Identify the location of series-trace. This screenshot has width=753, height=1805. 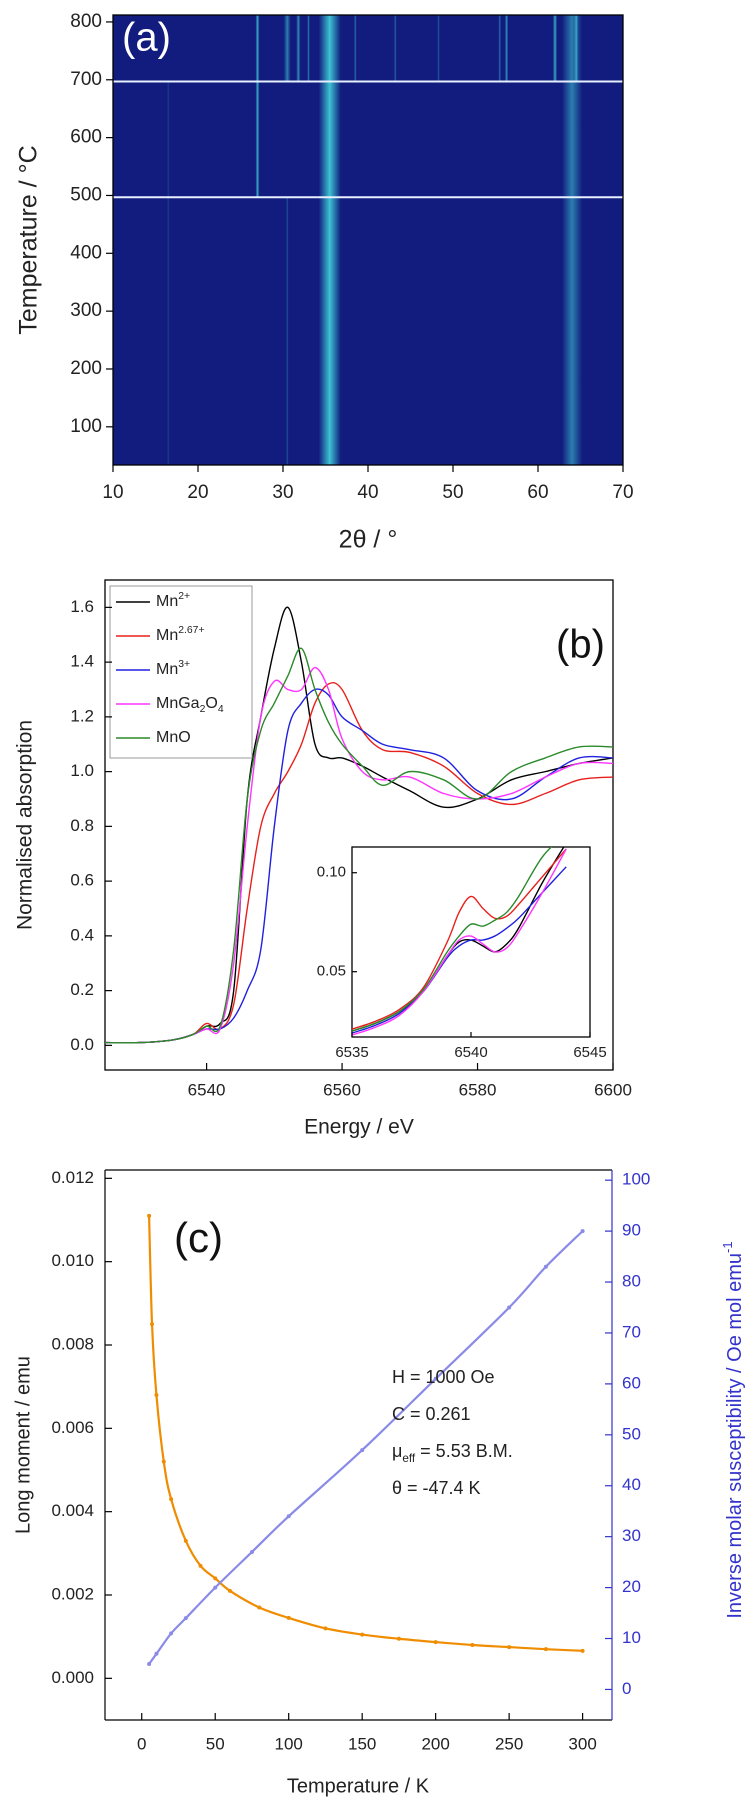
(366, 1447).